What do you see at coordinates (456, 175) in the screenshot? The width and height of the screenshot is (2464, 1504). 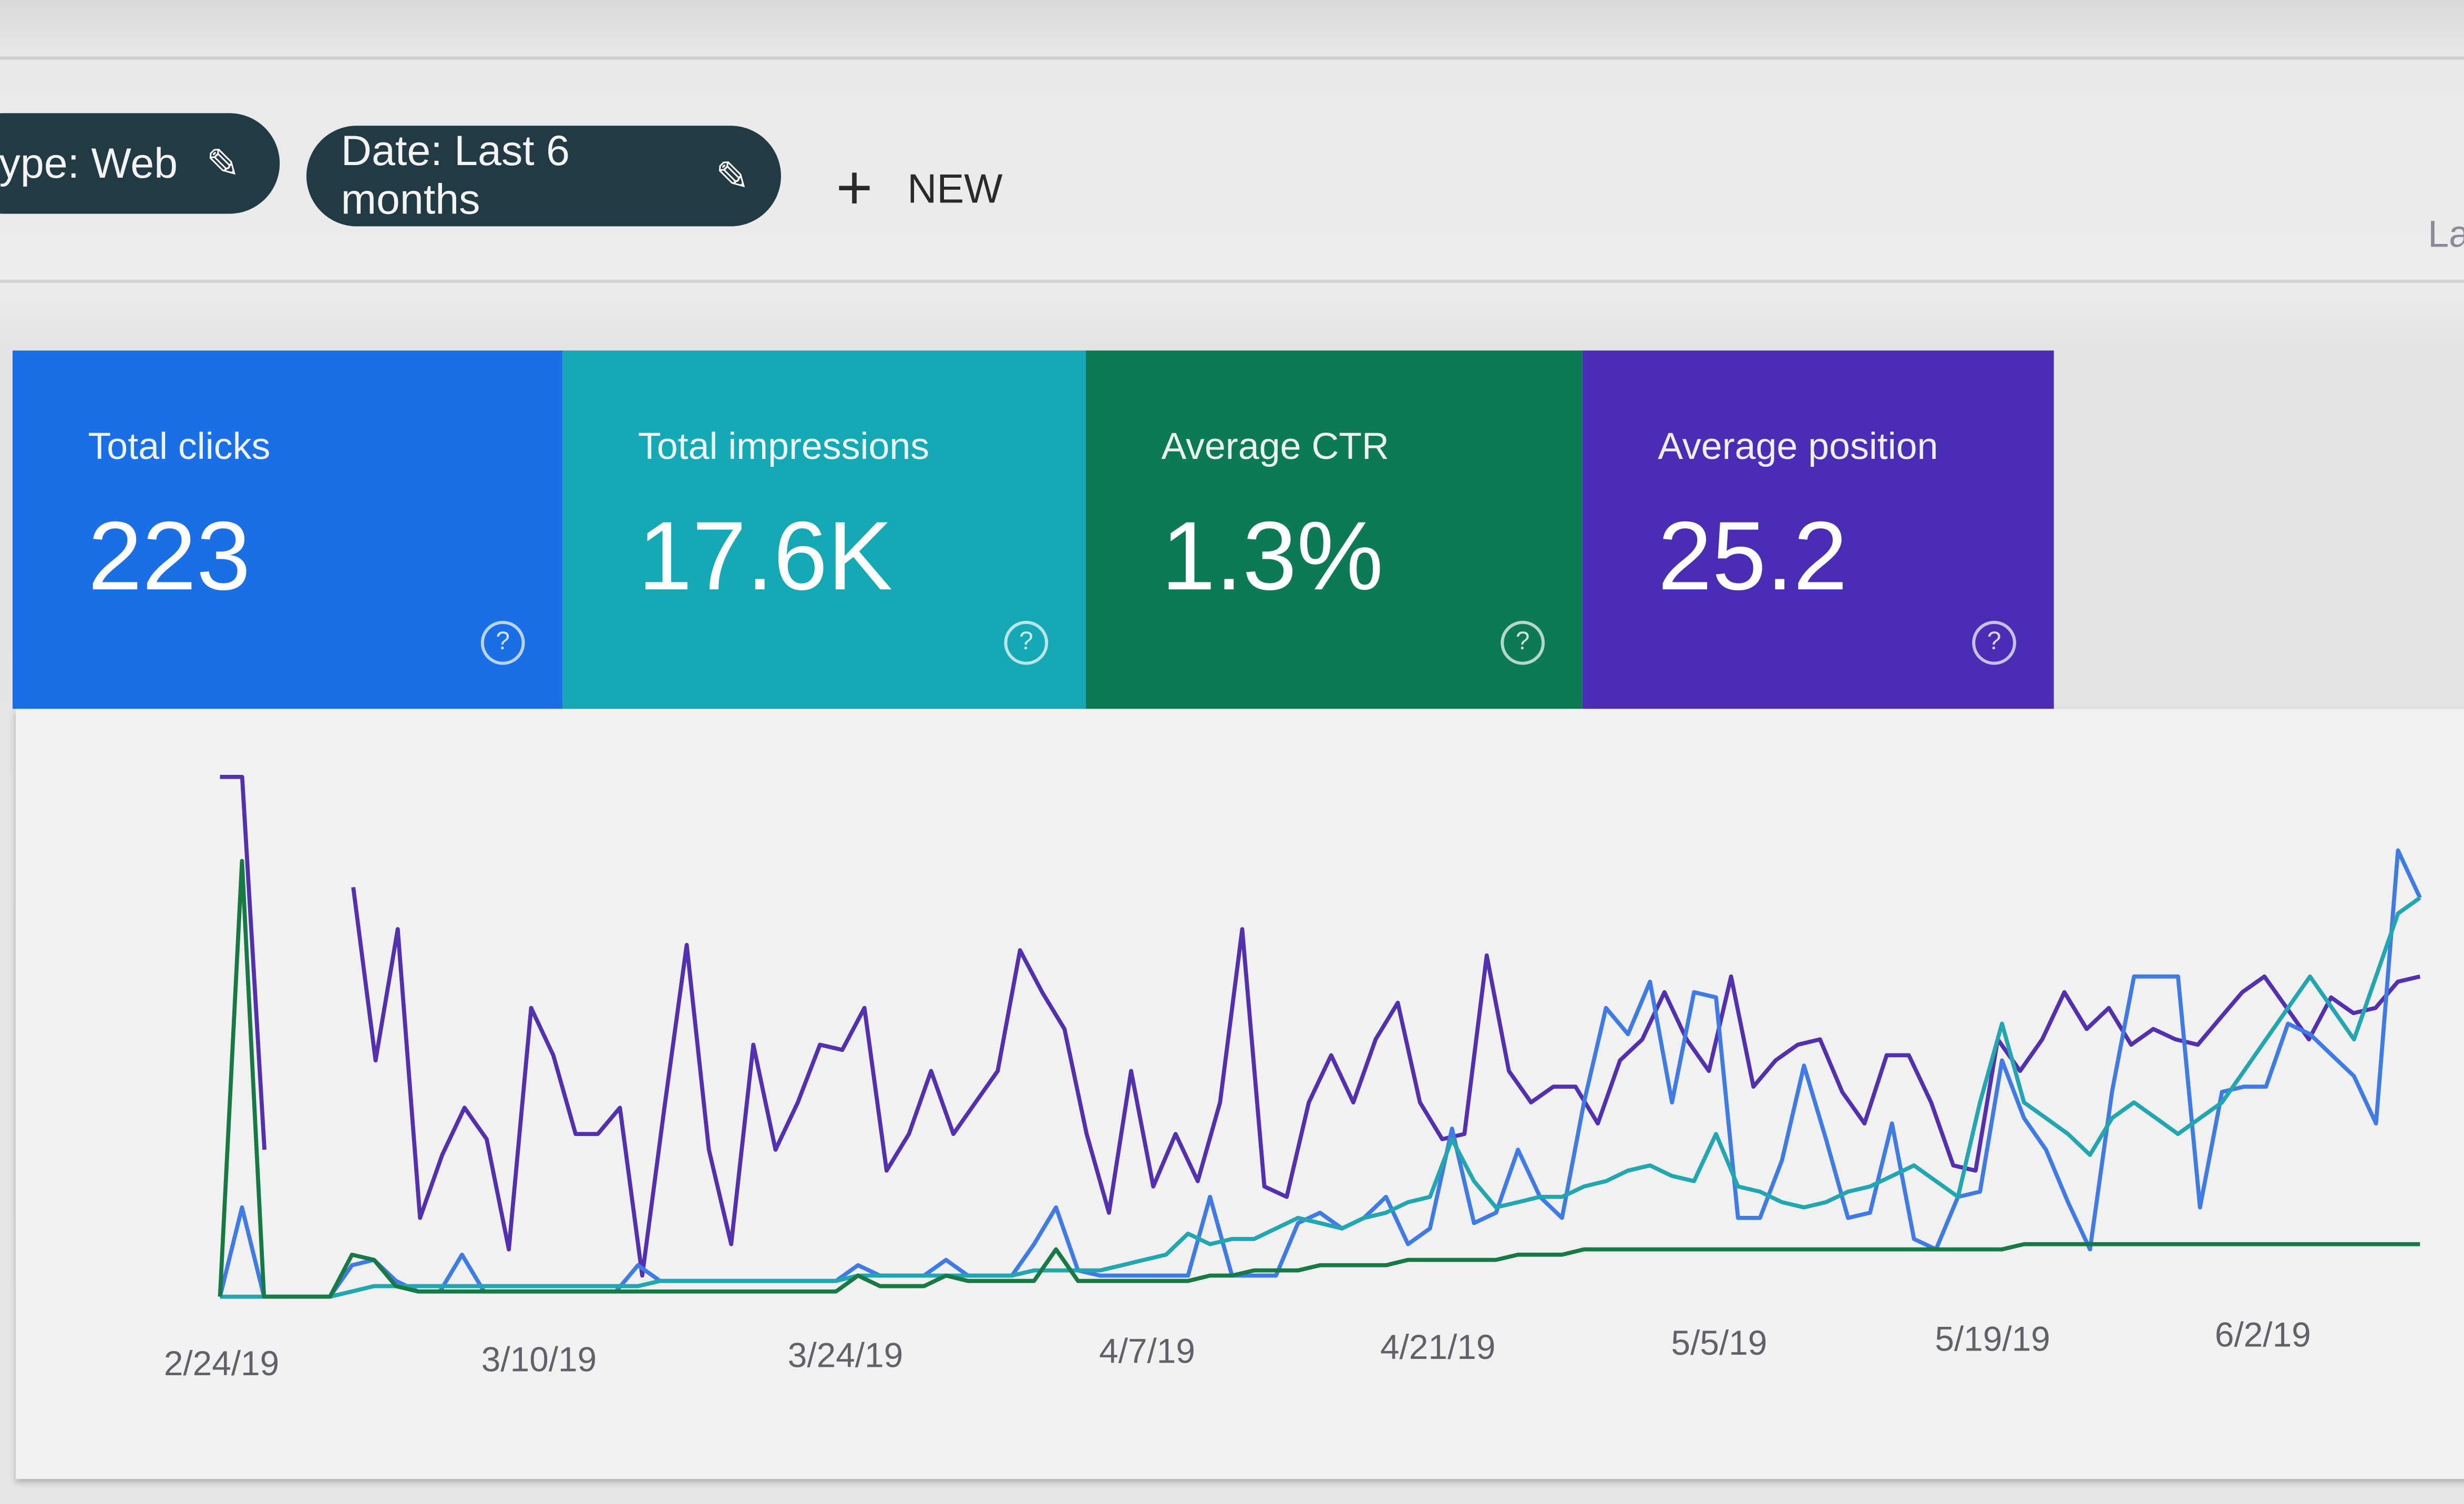 I see `date-filter-label: Date: Last 6 months` at bounding box center [456, 175].